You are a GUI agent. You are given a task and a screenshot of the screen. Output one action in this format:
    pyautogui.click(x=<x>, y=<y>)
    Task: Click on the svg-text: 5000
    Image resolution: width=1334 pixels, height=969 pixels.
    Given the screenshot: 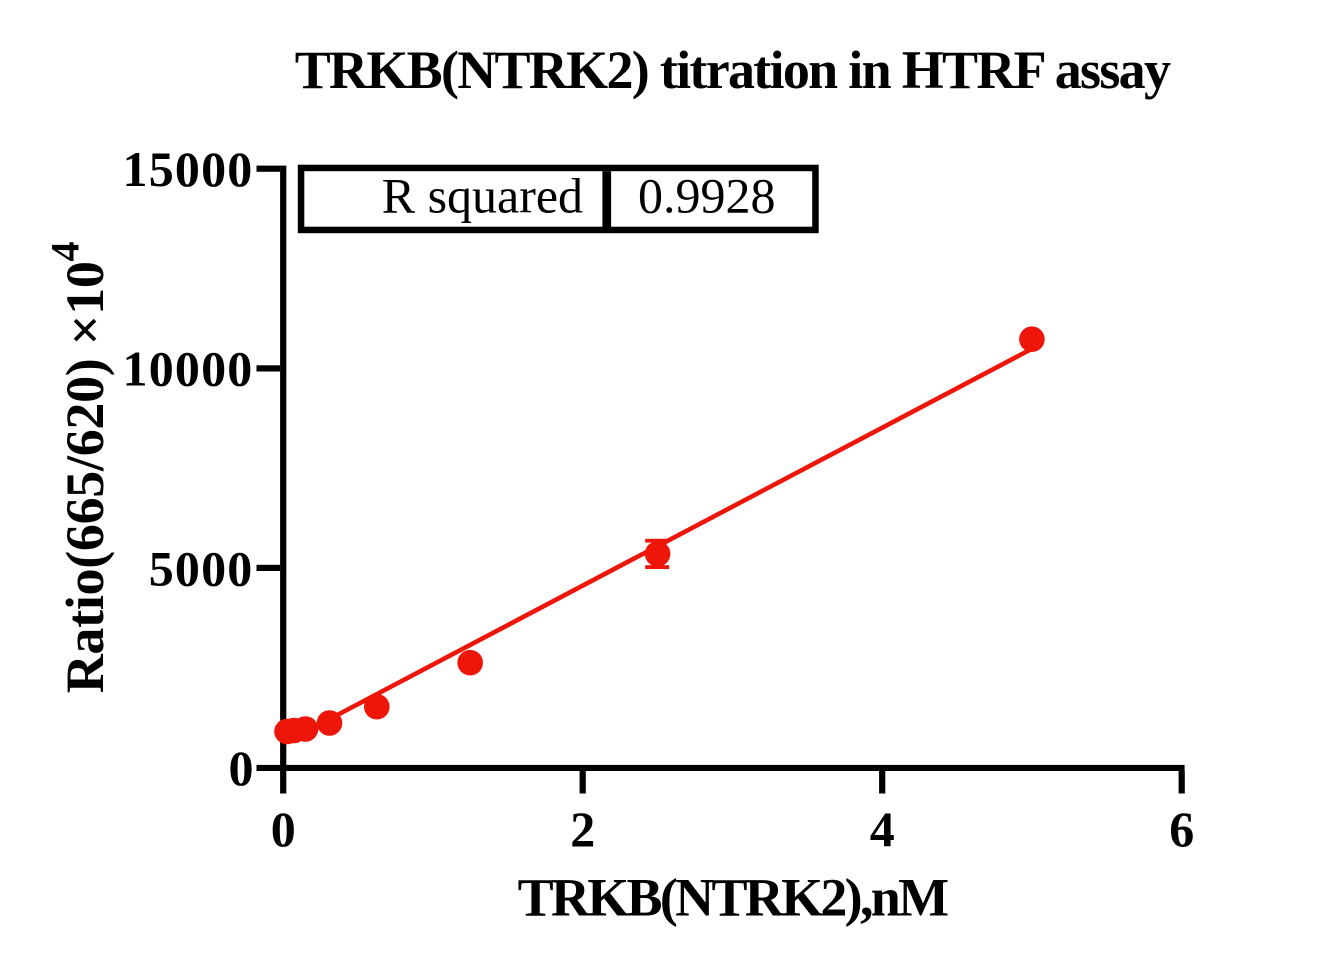 What is the action you would take?
    pyautogui.click(x=201, y=569)
    